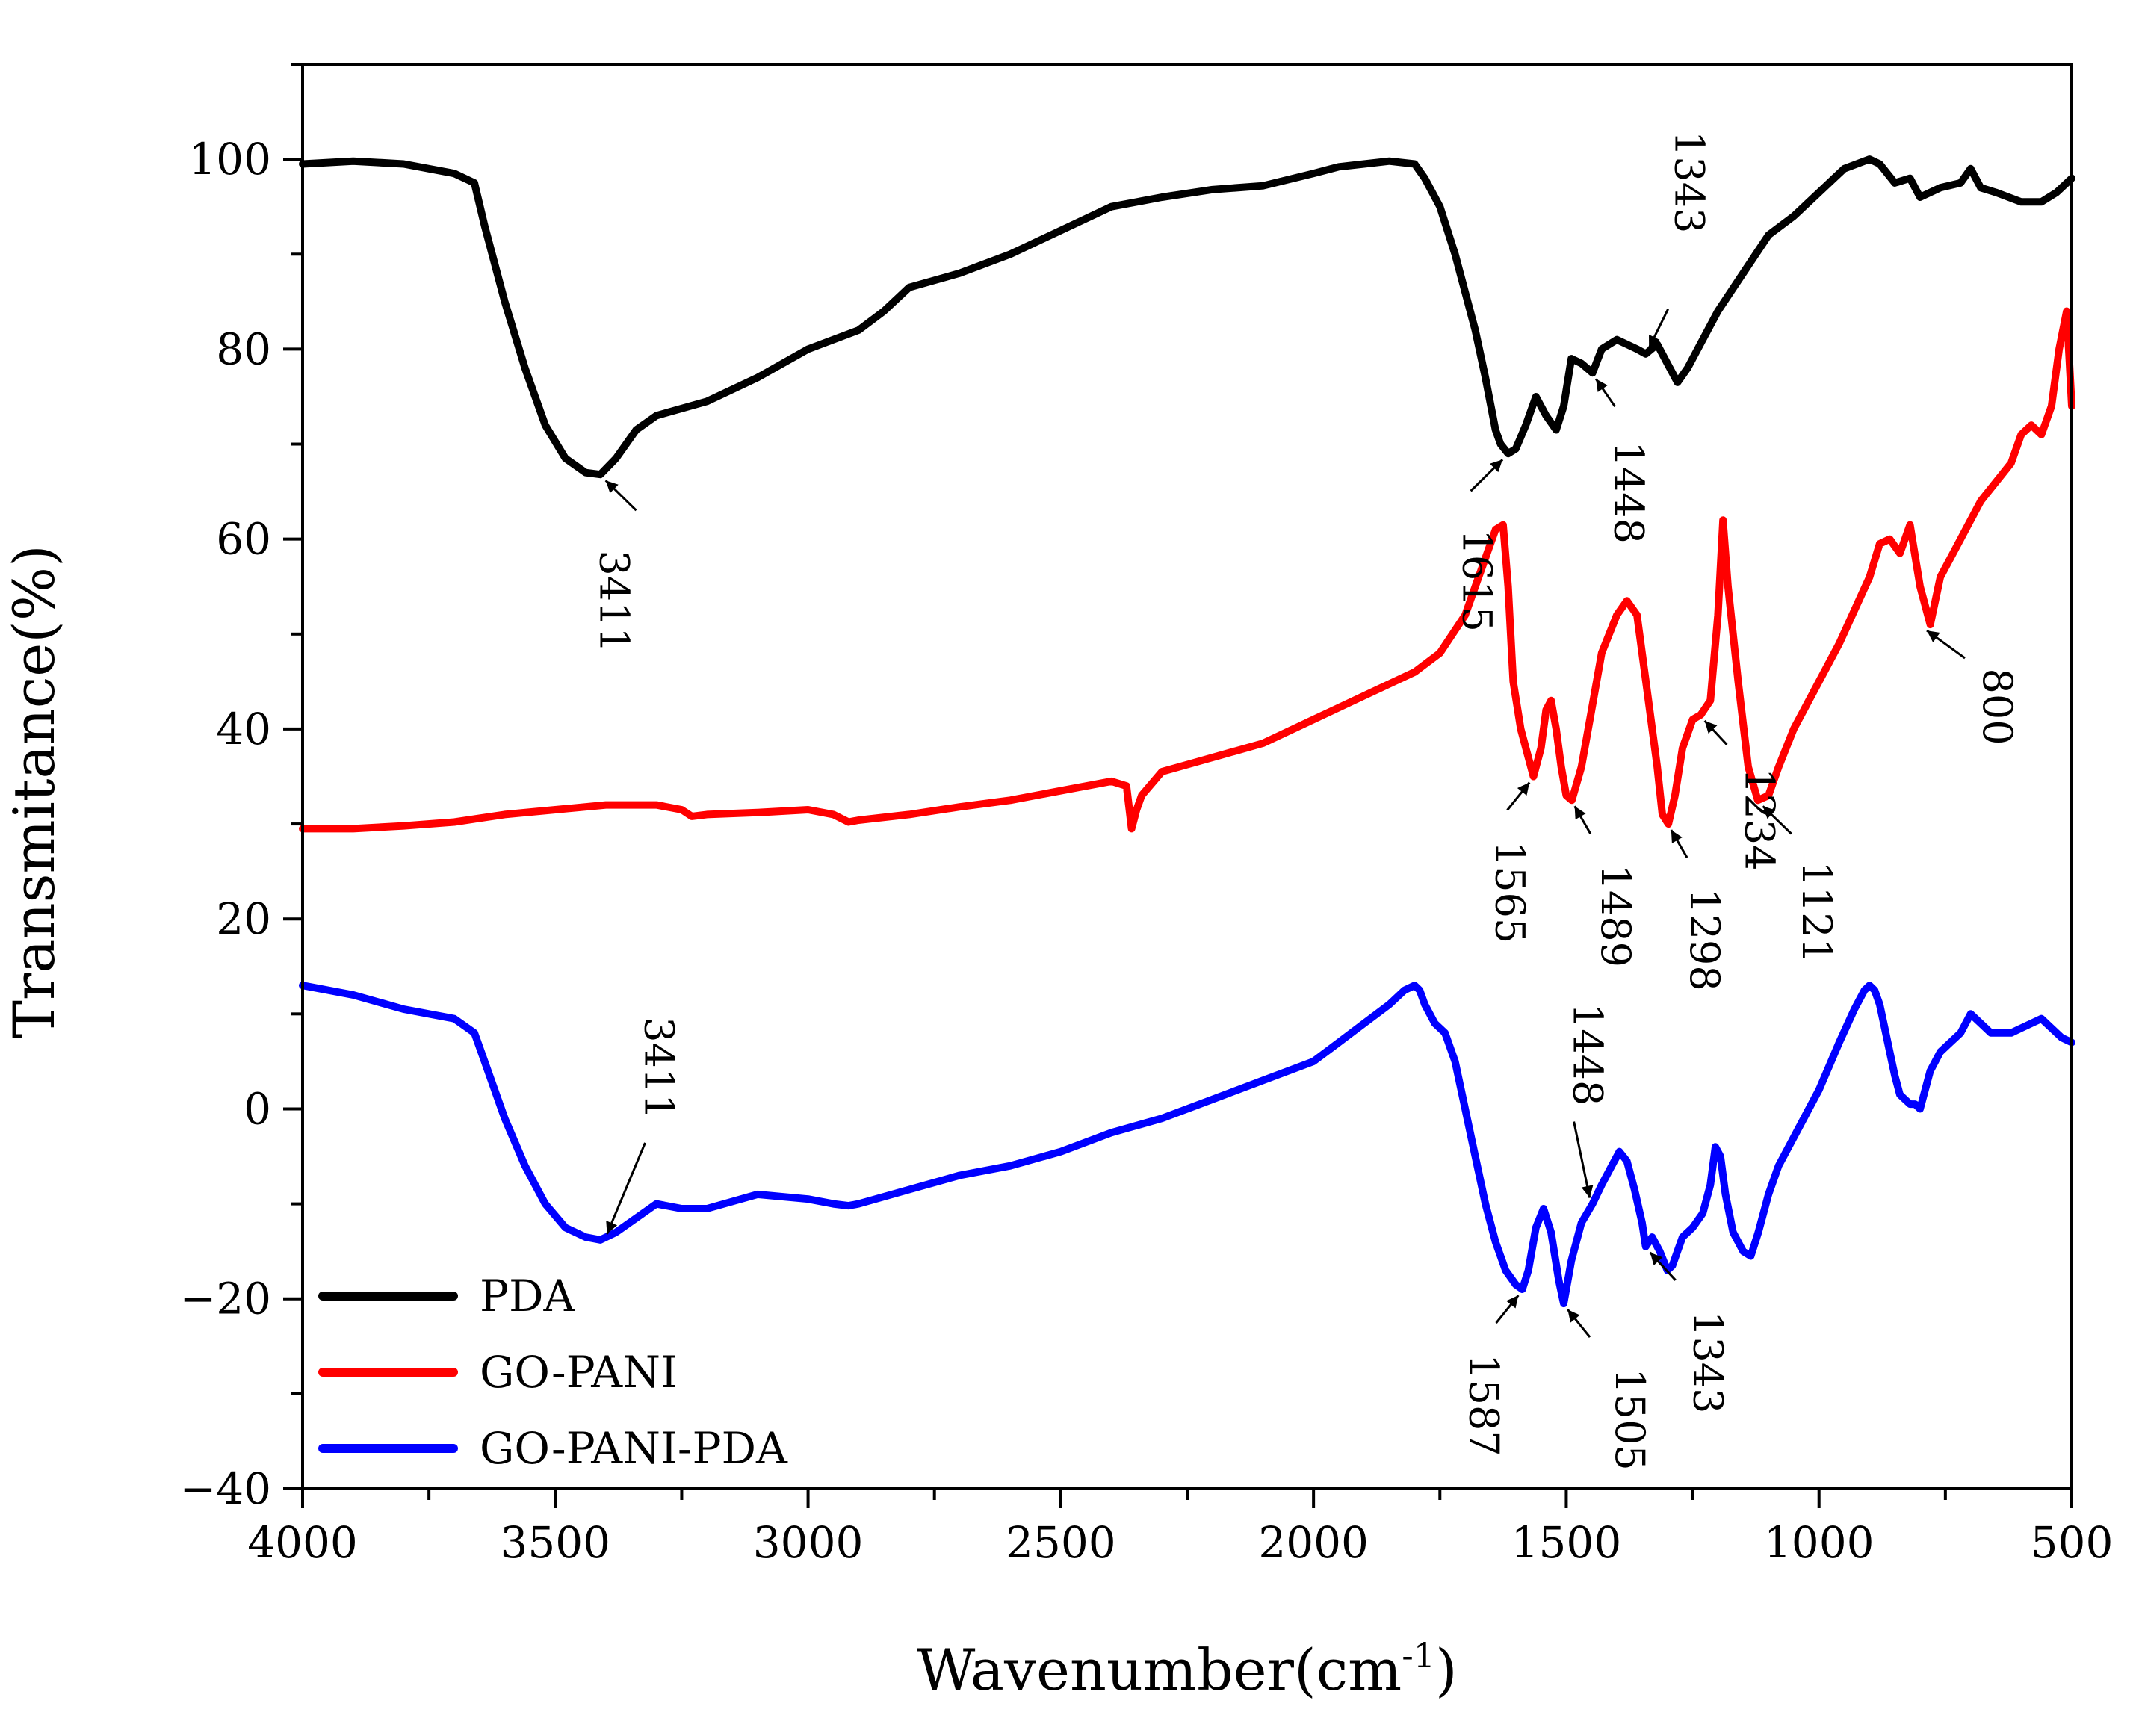 Image resolution: width=2136 pixels, height=1736 pixels. I want to click on x-axis-title-sup: -1, so click(1418, 1655).